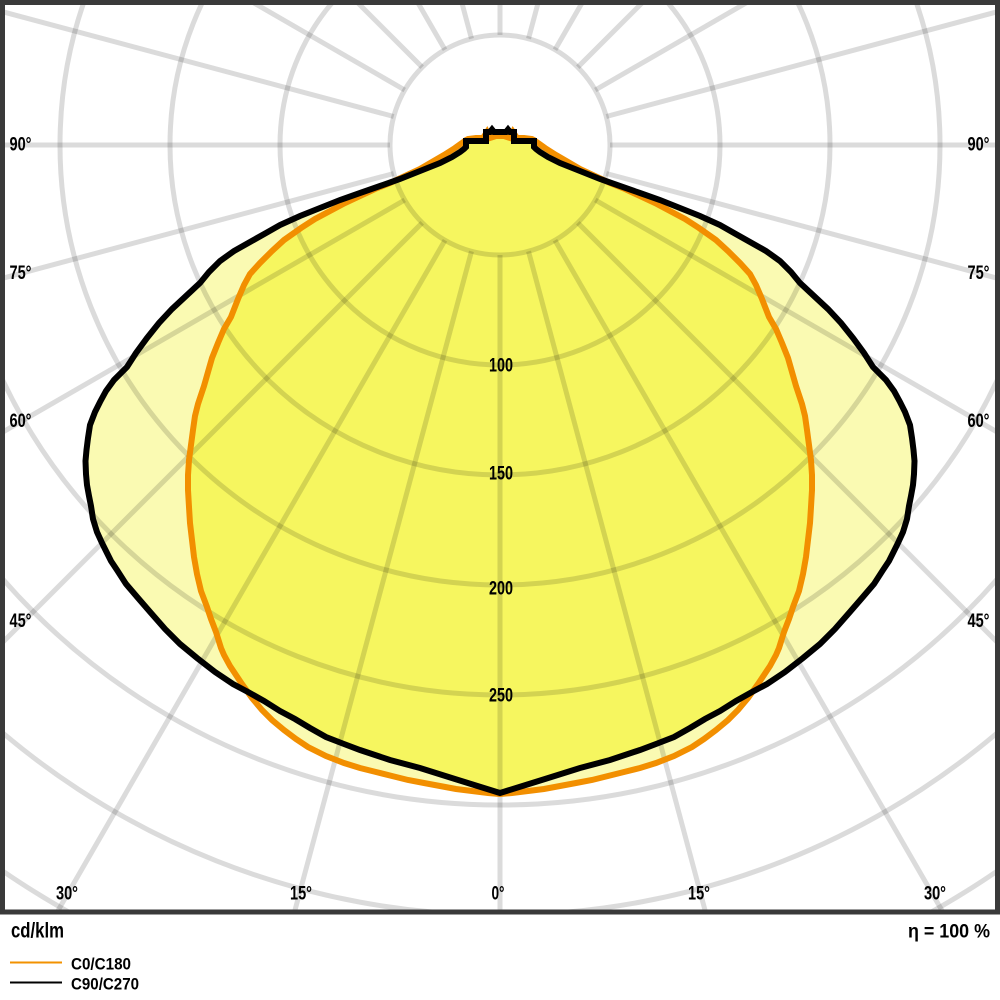  What do you see at coordinates (37, 931) in the screenshot?
I see `svg-text: cd/klm` at bounding box center [37, 931].